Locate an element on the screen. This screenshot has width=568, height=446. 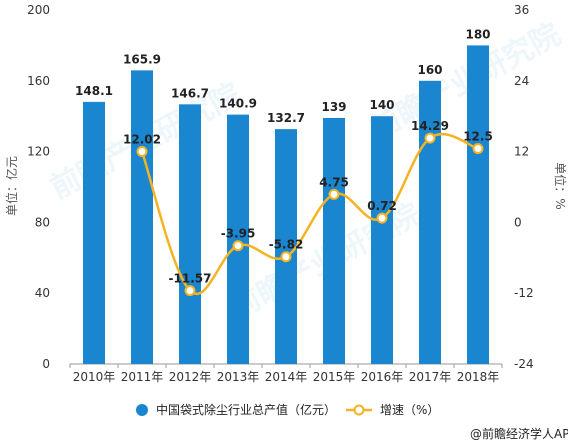
y-axis-label: 单位：亿元 is located at coordinates (11, 186).